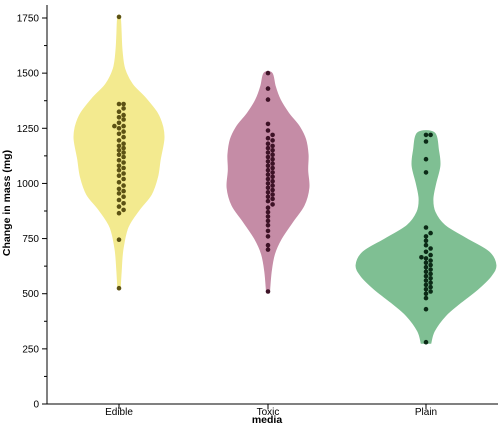  What do you see at coordinates (267, 420) in the screenshot?
I see `x-axis-title: media` at bounding box center [267, 420].